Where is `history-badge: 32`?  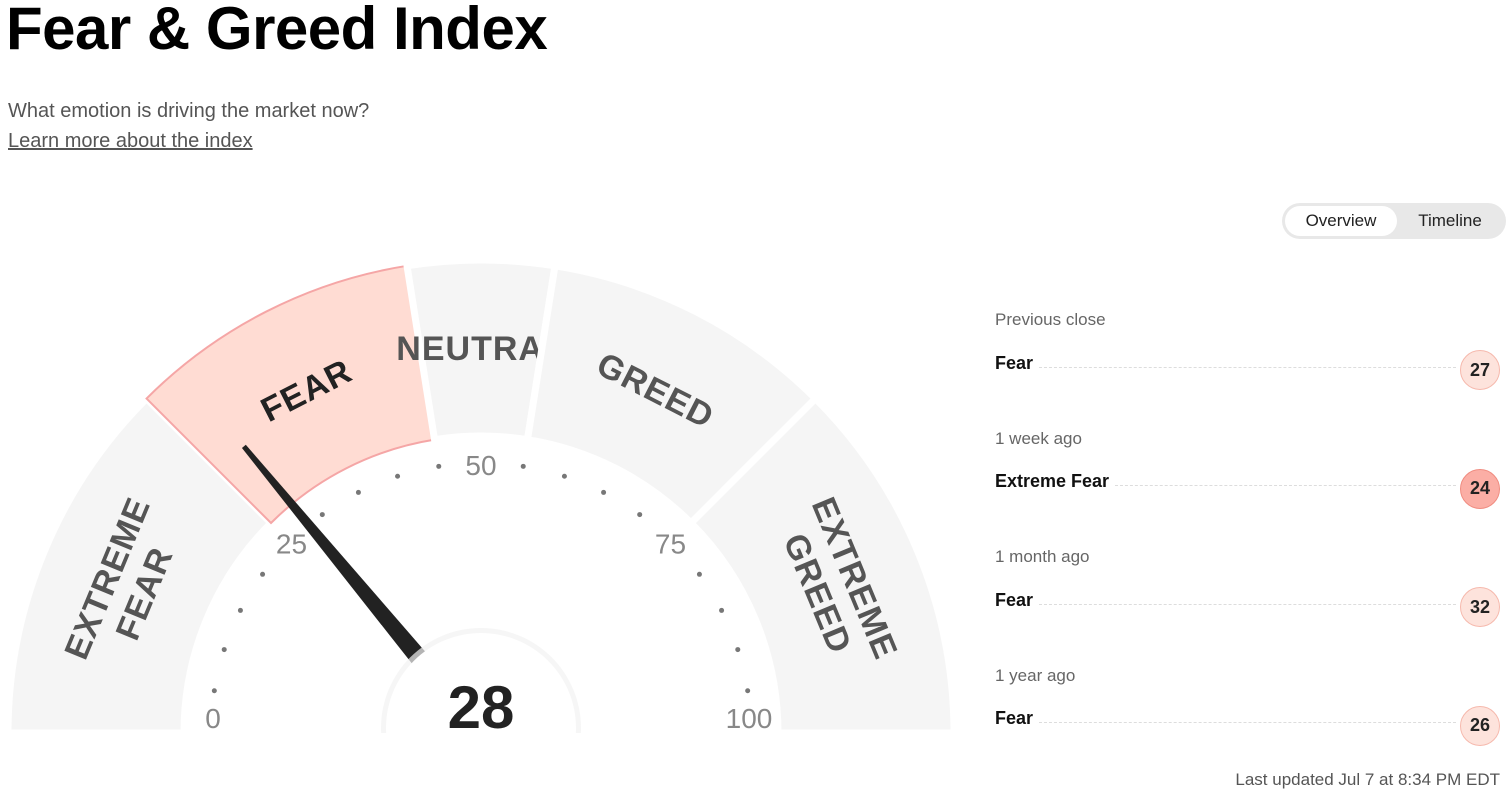 history-badge: 32 is located at coordinates (1480, 607).